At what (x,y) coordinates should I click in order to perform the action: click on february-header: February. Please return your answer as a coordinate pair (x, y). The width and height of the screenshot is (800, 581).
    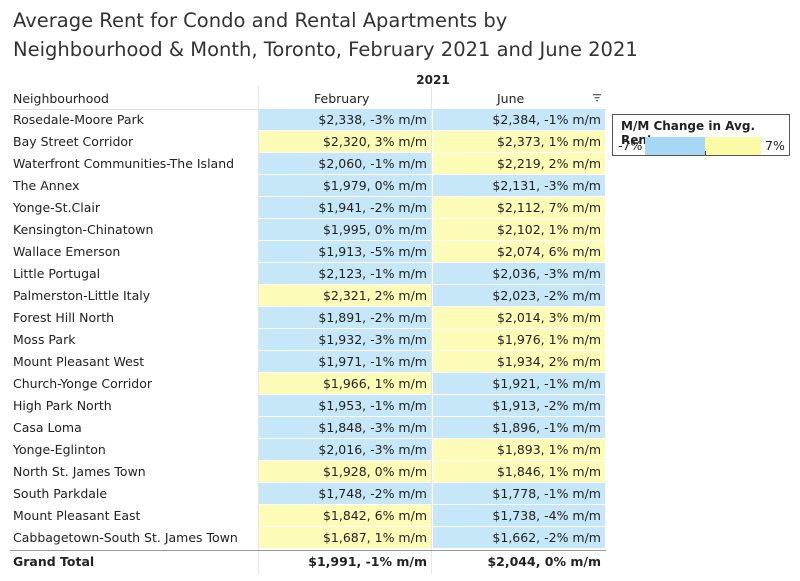
    Looking at the image, I should click on (342, 98).